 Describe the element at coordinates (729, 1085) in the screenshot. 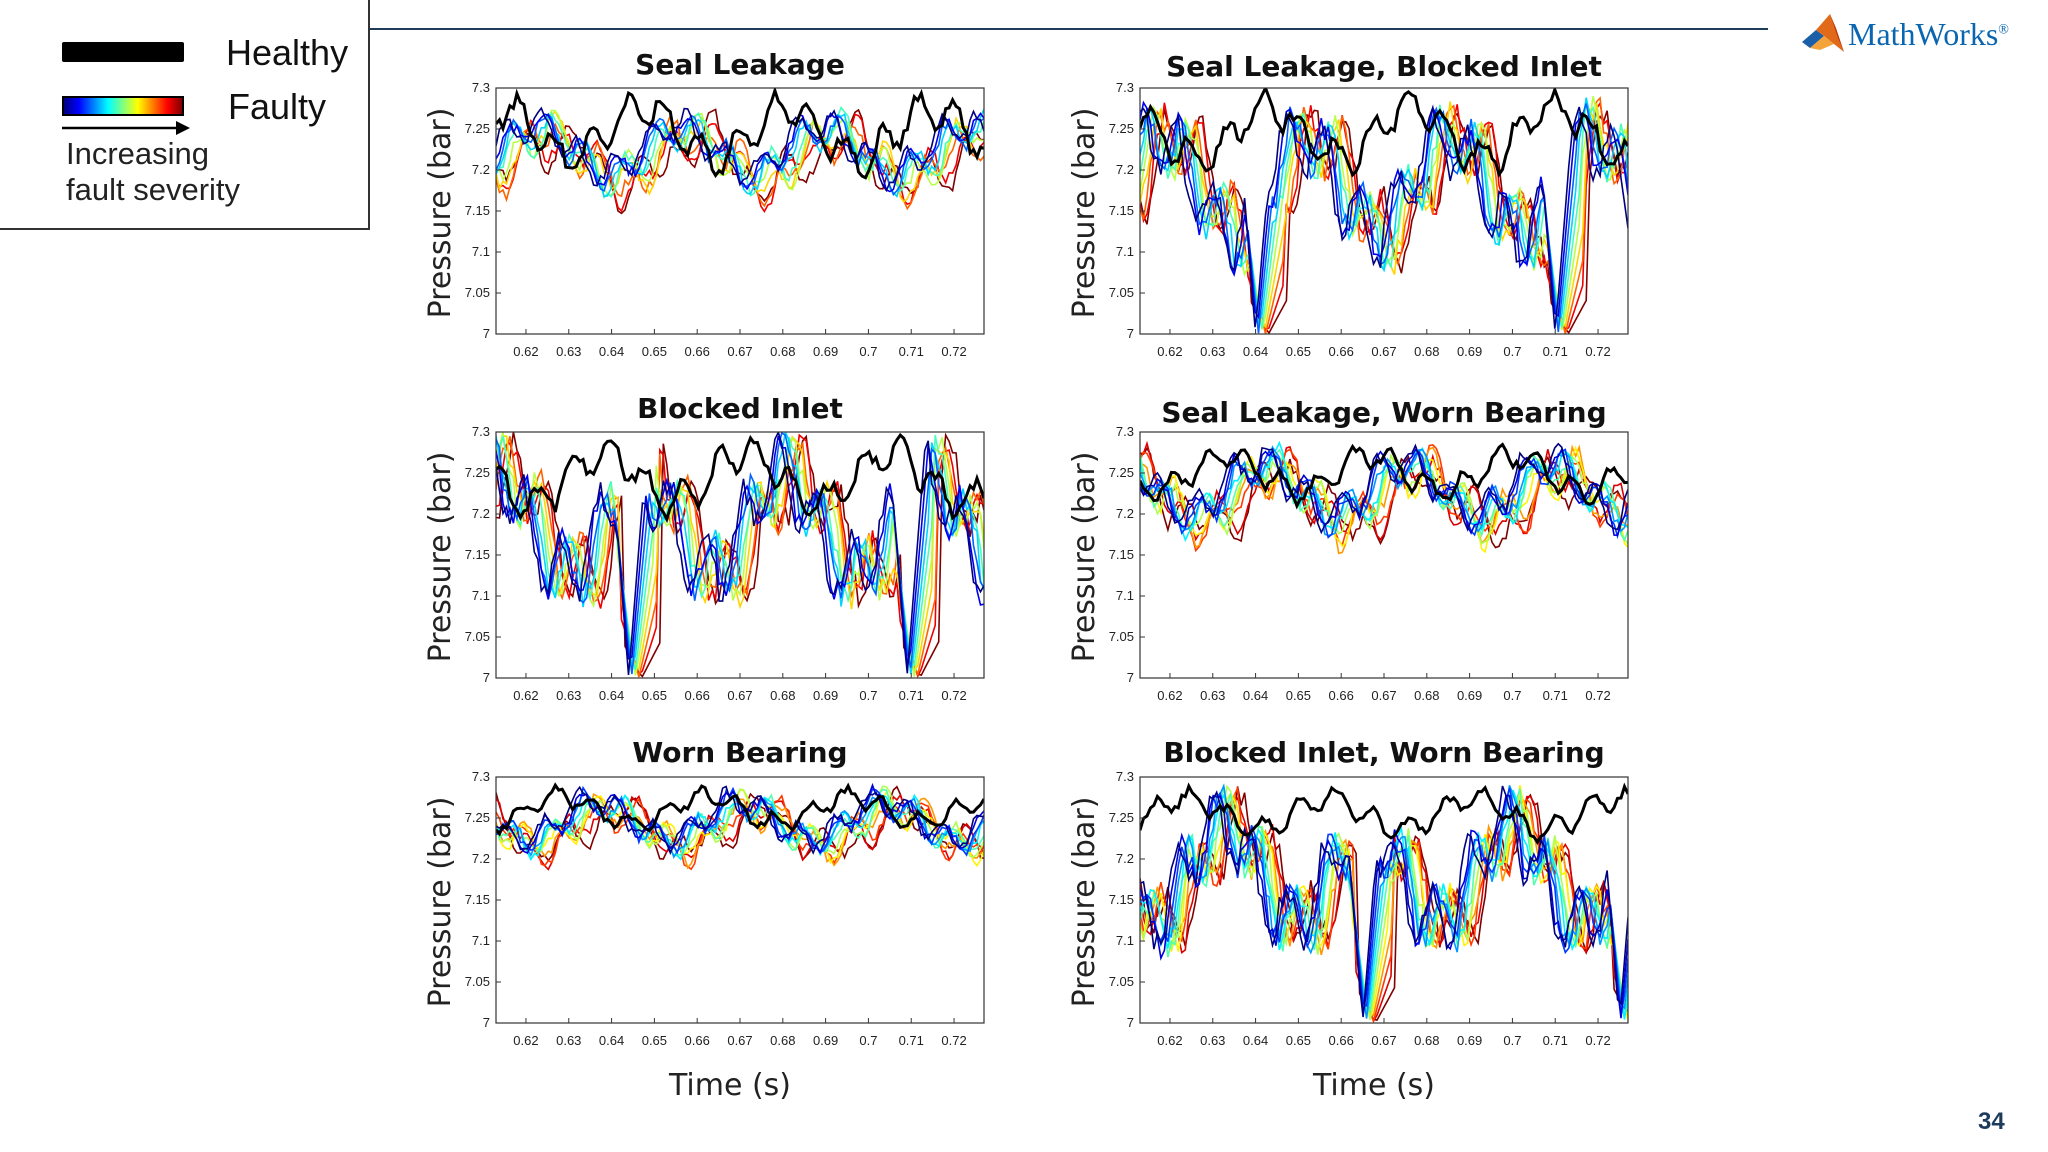

I see `x-axis-label: Time (s)` at that location.